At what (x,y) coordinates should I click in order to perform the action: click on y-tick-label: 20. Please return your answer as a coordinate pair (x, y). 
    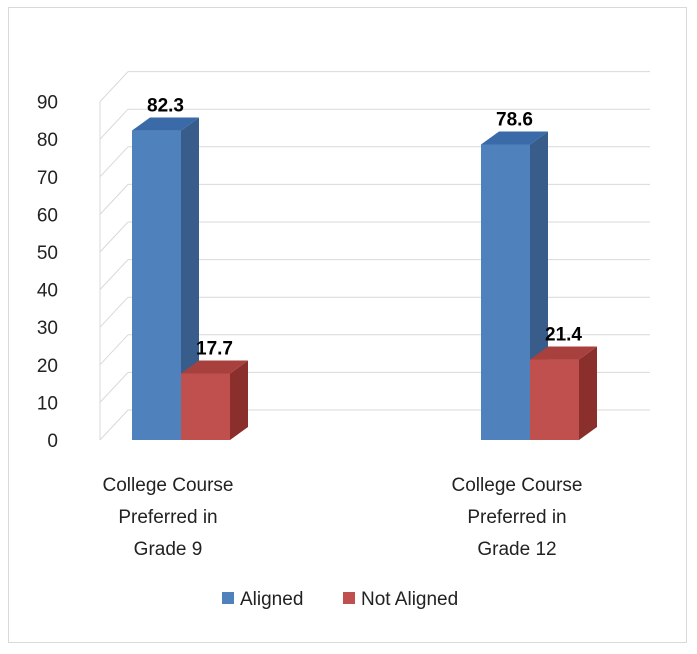
    Looking at the image, I should click on (47, 366).